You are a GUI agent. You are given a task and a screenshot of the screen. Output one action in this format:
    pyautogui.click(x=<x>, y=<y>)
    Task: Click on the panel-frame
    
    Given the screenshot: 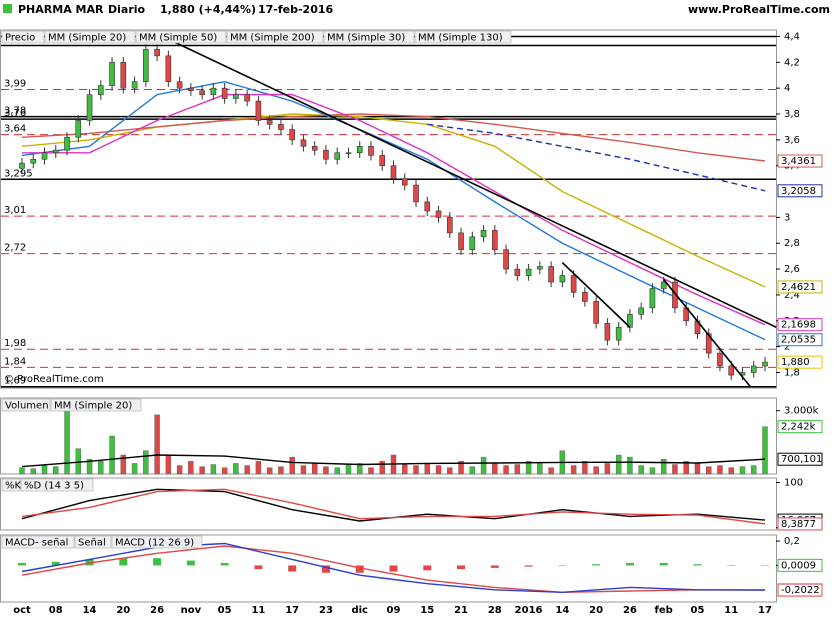 What is the action you would take?
    pyautogui.click(x=388, y=568)
    